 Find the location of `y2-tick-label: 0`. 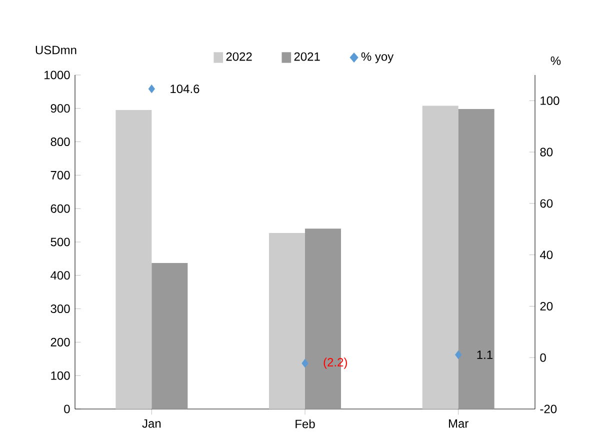

y2-tick-label: 0 is located at coordinates (543, 357).